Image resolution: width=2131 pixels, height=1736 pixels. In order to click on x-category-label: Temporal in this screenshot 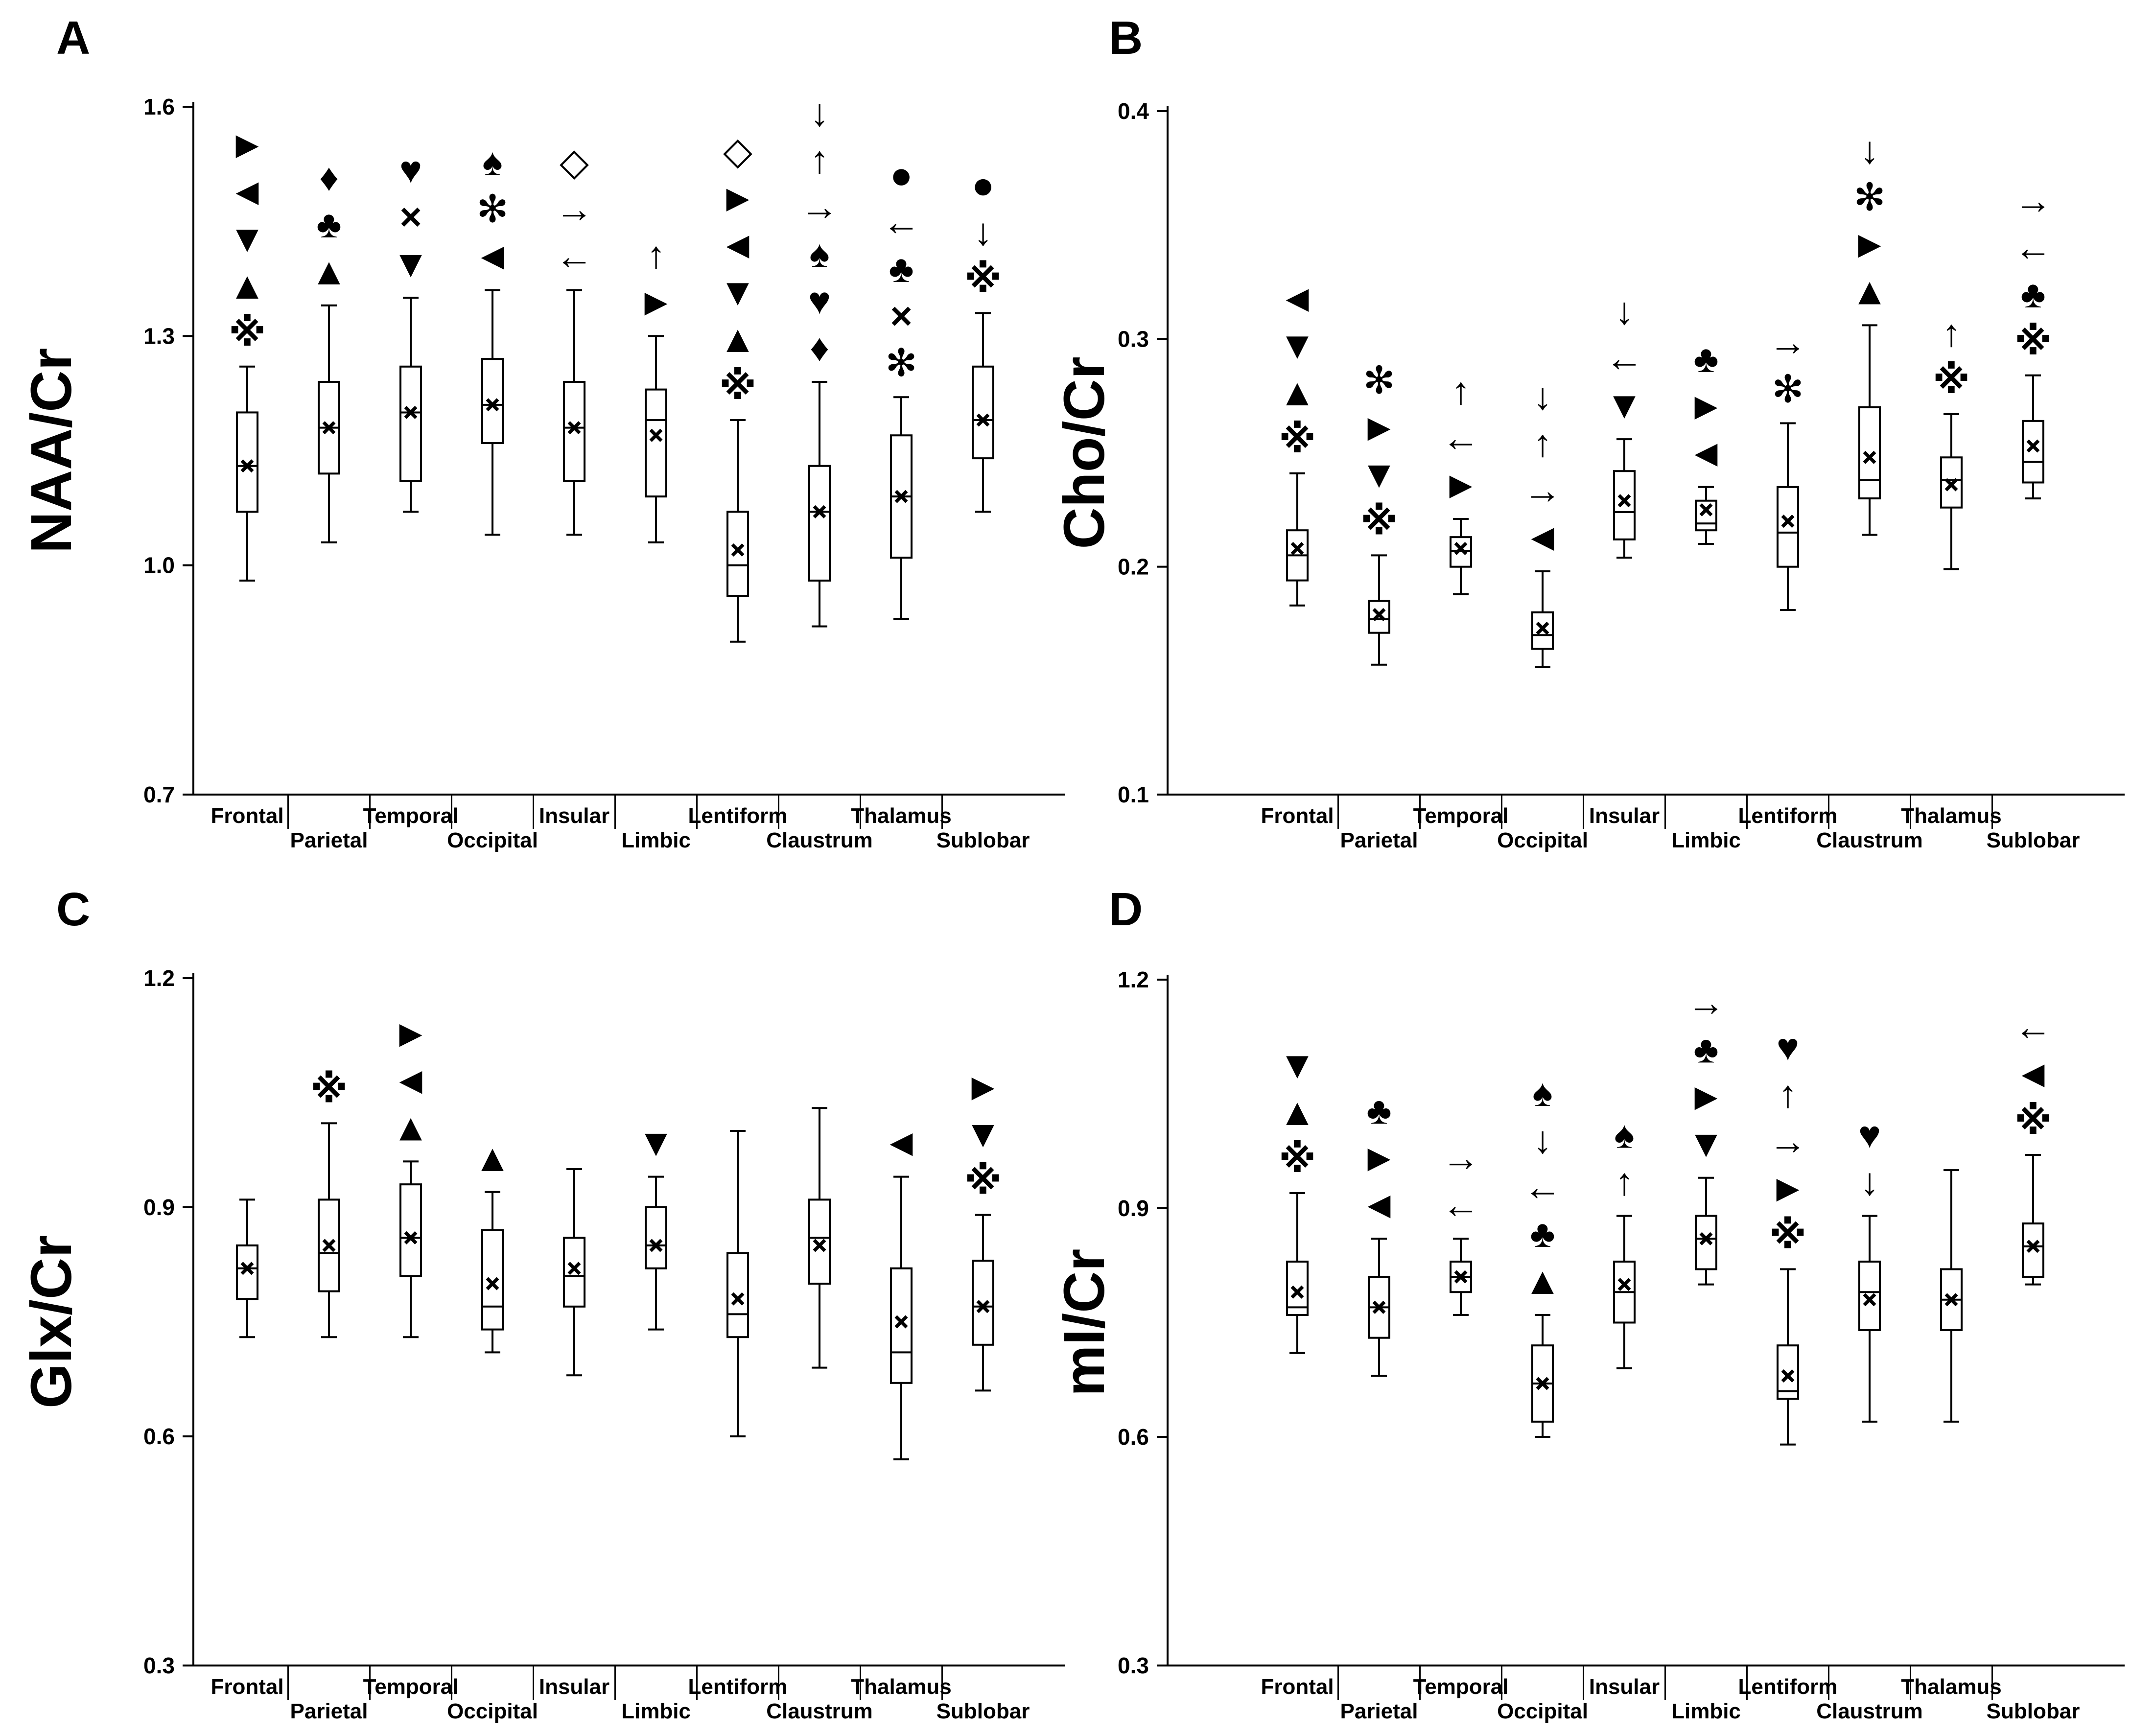, I will do `click(411, 816)`.